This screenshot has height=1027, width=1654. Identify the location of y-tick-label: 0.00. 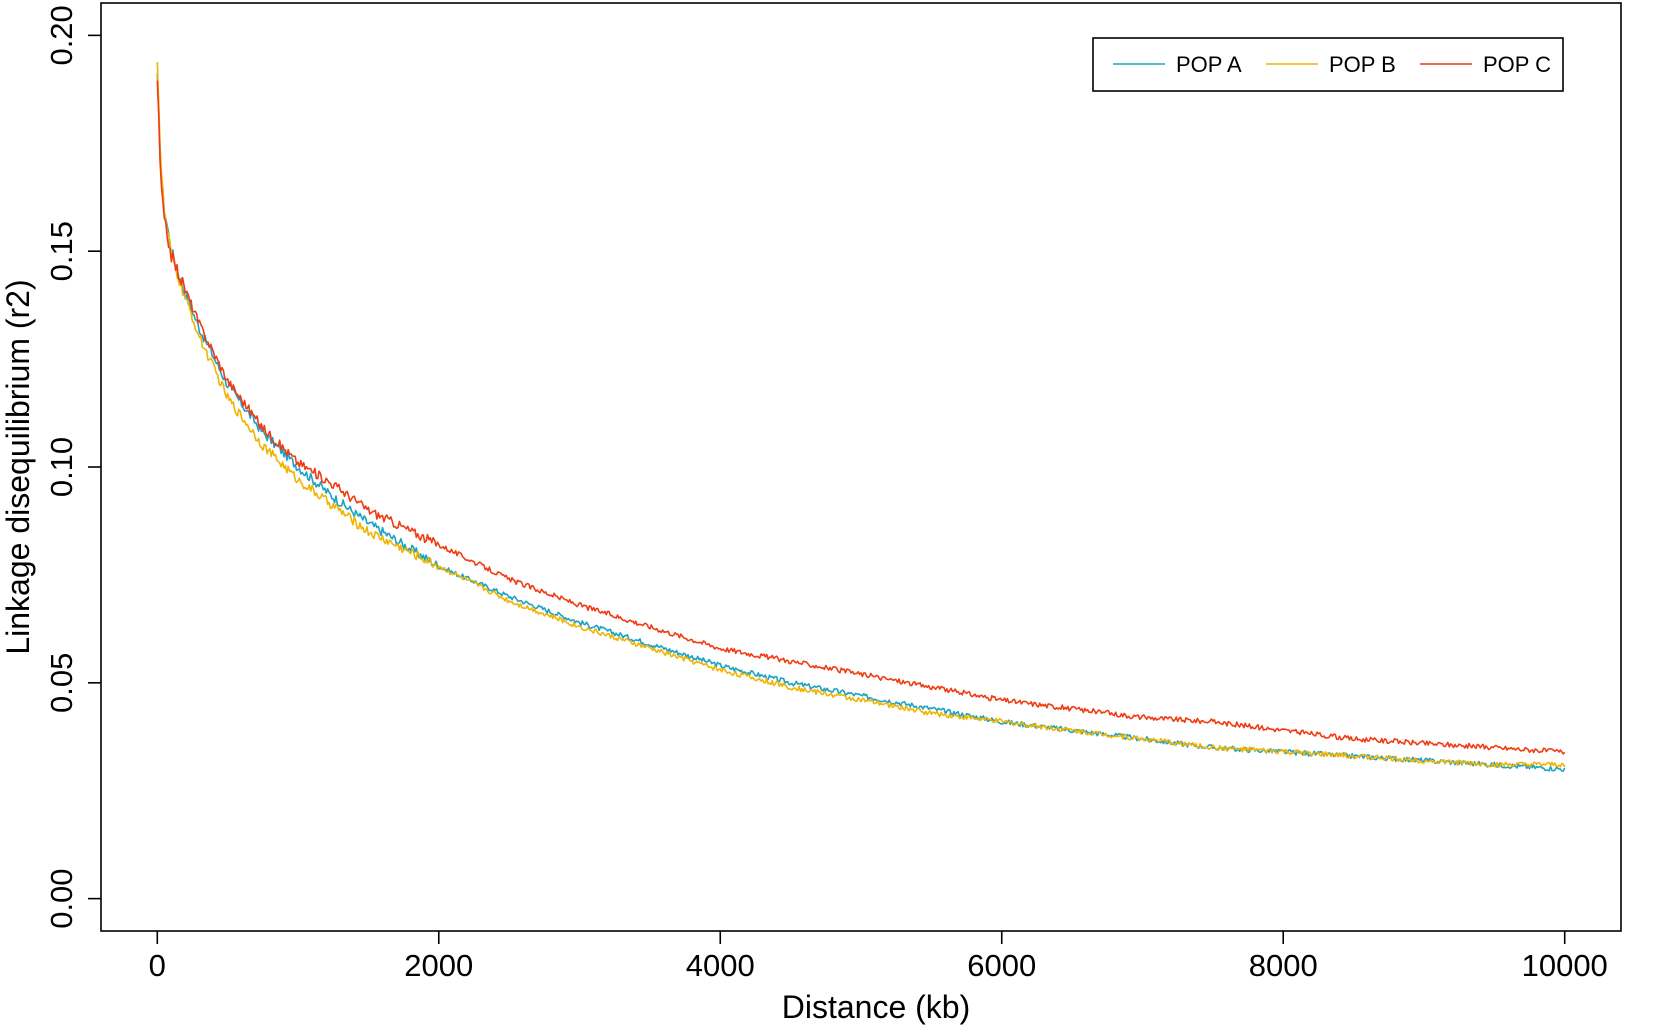
(61, 898).